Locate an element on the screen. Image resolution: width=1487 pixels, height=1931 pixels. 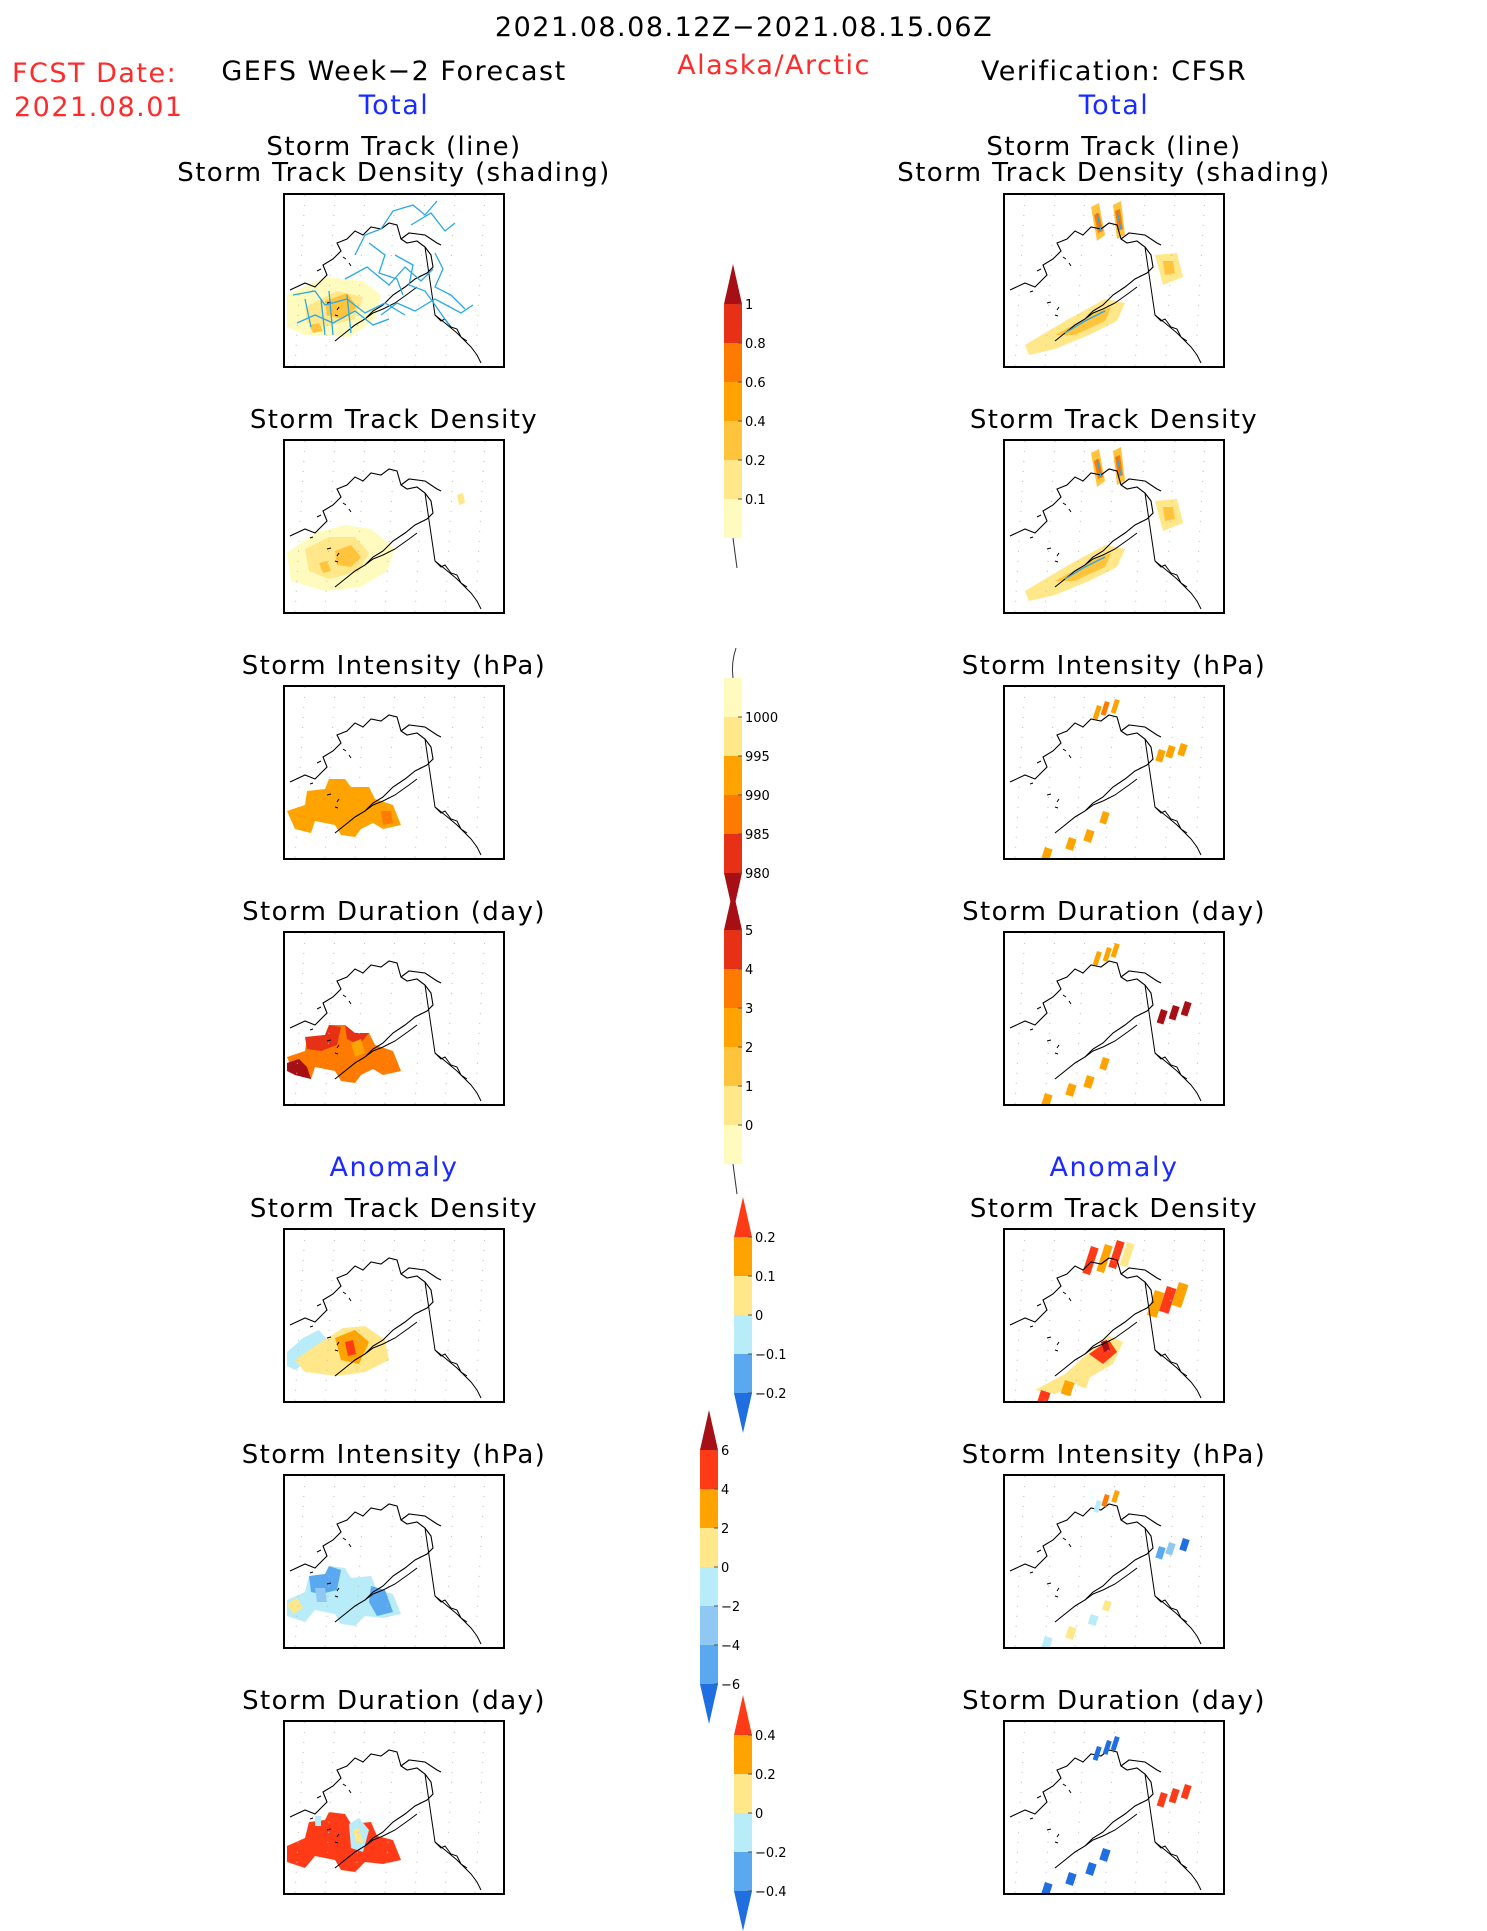
panel-title-track-line: Storm Track (line) is located at coordinates (1114, 147).